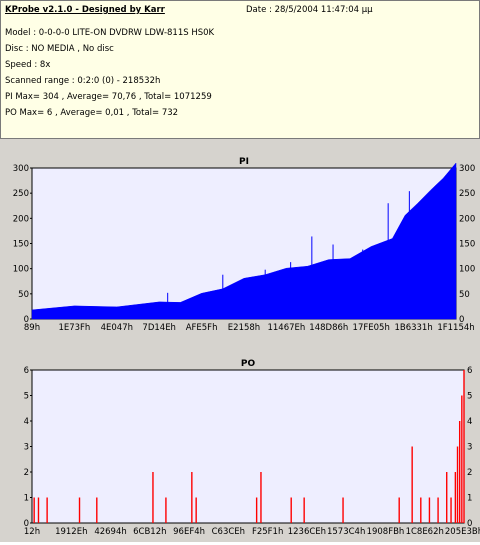  What do you see at coordinates (286, 328) in the screenshot?
I see `pi-xtick-label: 11467Eh` at bounding box center [286, 328].